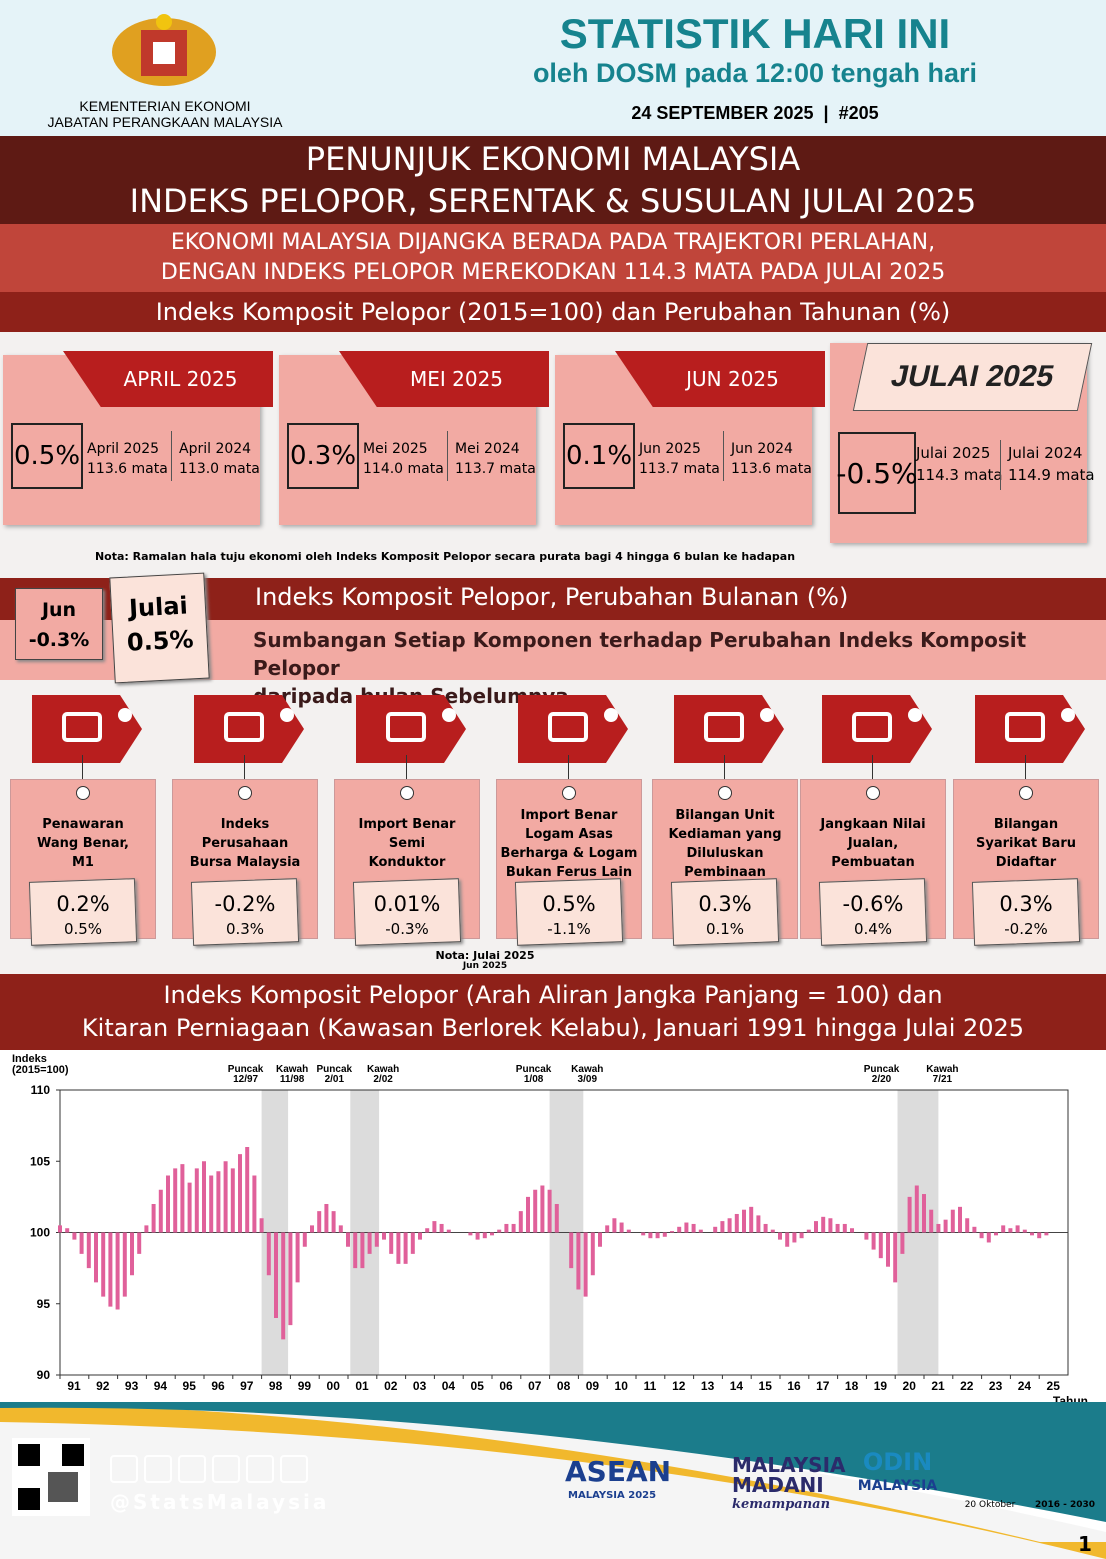 The width and height of the screenshot is (1106, 1559). Describe the element at coordinates (794, 1386) in the screenshot. I see `x-tick-label: 16` at that location.